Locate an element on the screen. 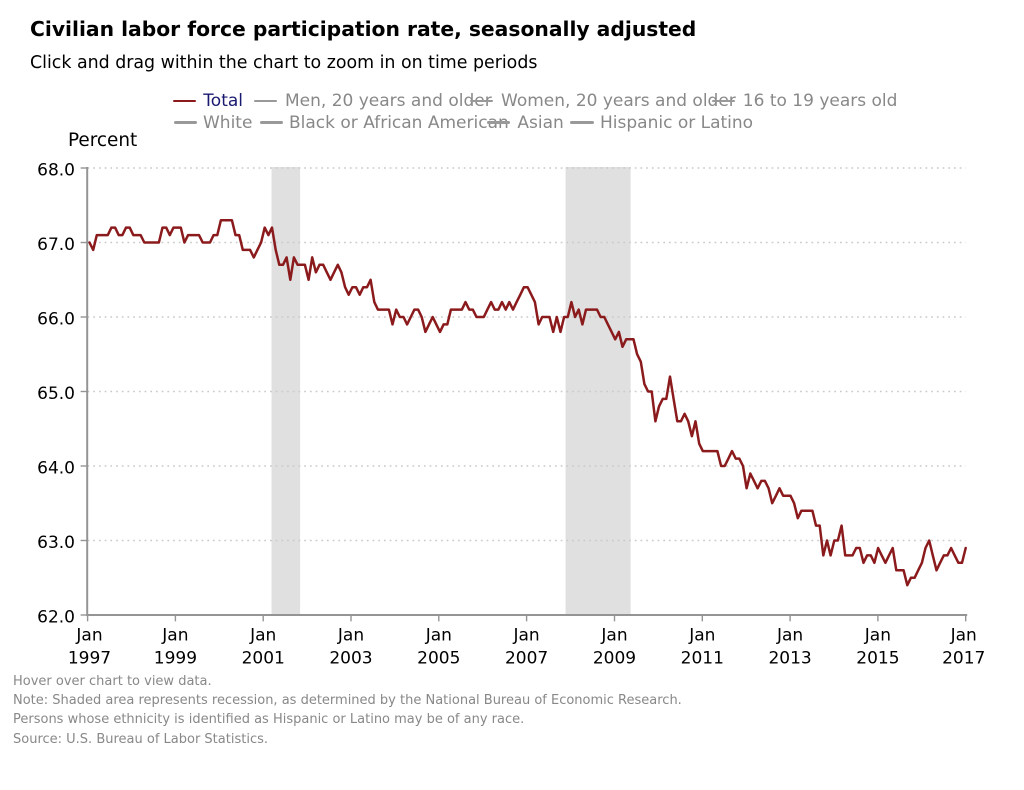 Image resolution: width=1024 pixels, height=790 pixels. svg-text: 68.0 is located at coordinates (56, 171).